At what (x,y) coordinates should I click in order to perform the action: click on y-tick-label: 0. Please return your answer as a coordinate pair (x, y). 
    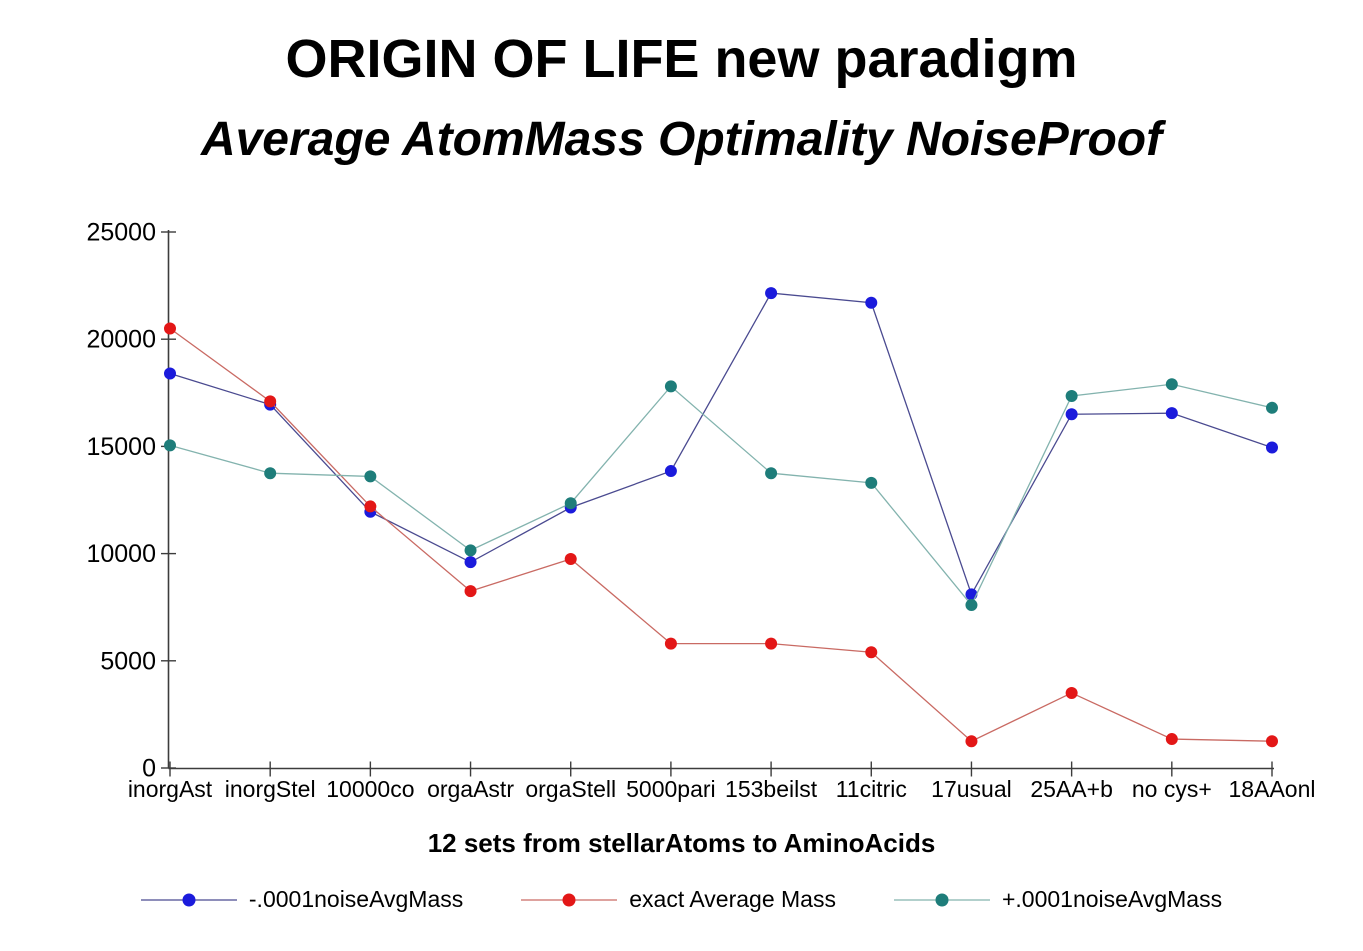
    Looking at the image, I should click on (149, 769).